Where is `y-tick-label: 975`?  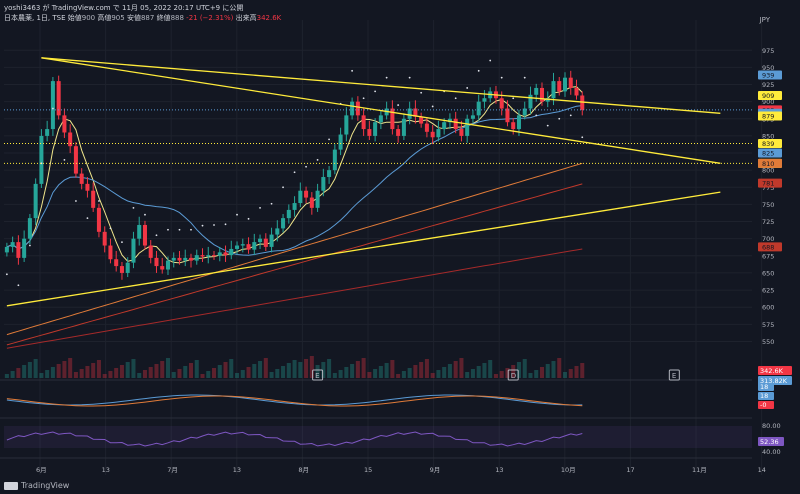 y-tick-label: 975 is located at coordinates (768, 51).